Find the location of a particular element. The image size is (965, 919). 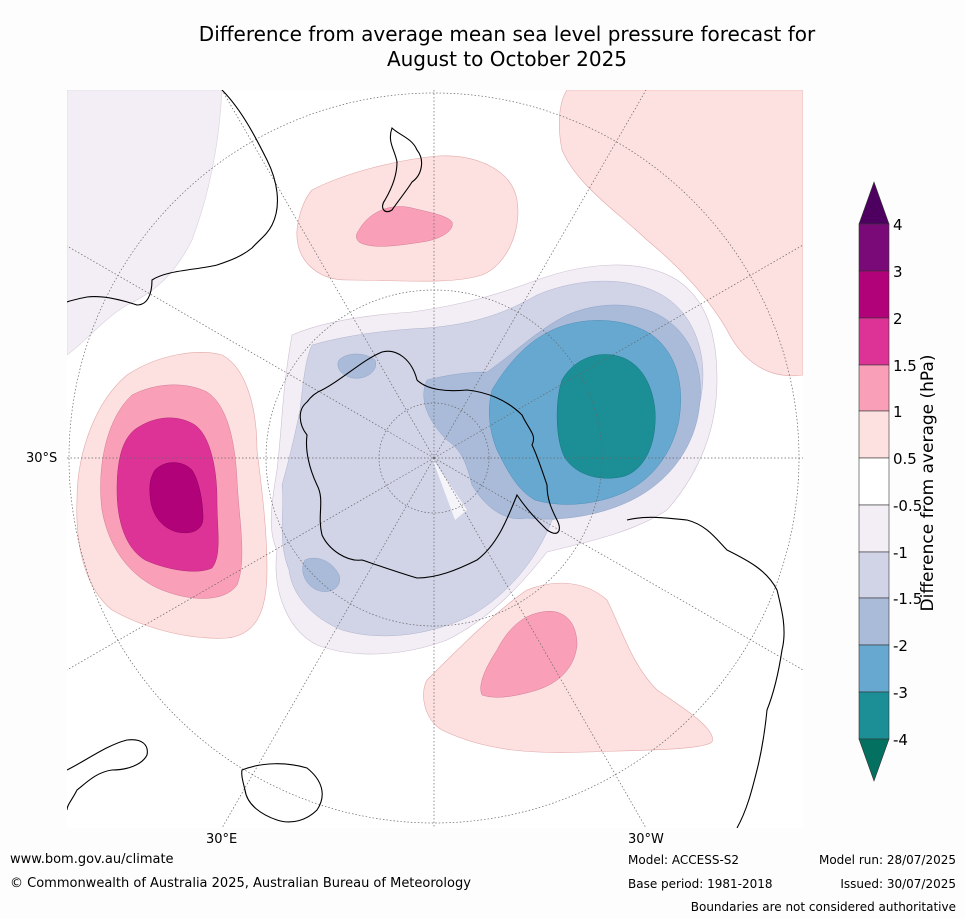

colorbar-tick-11: -4 is located at coordinates (900, 740).